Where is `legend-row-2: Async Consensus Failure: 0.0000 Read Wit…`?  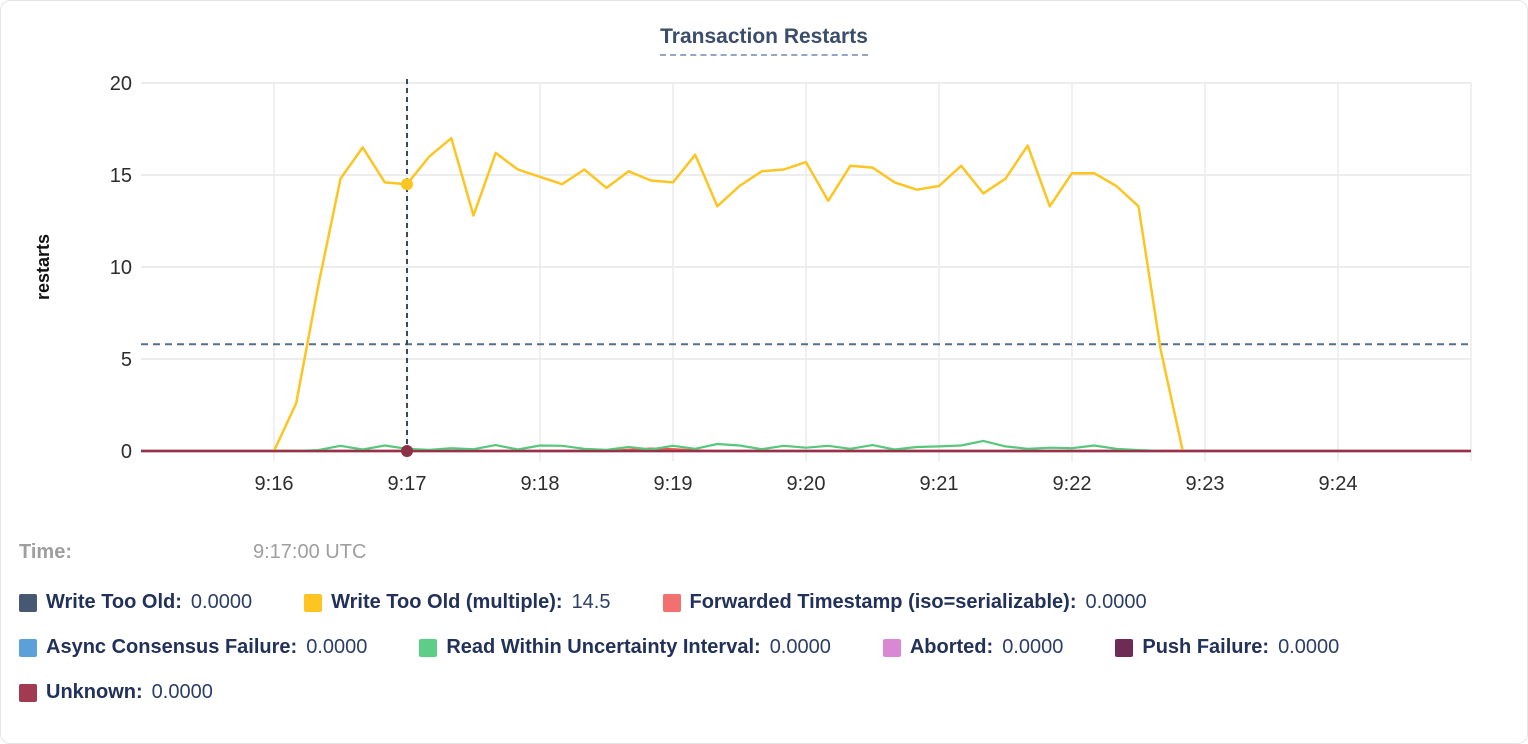
legend-row-2: Async Consensus Failure: 0.0000 Read Wit… is located at coordinates (679, 647).